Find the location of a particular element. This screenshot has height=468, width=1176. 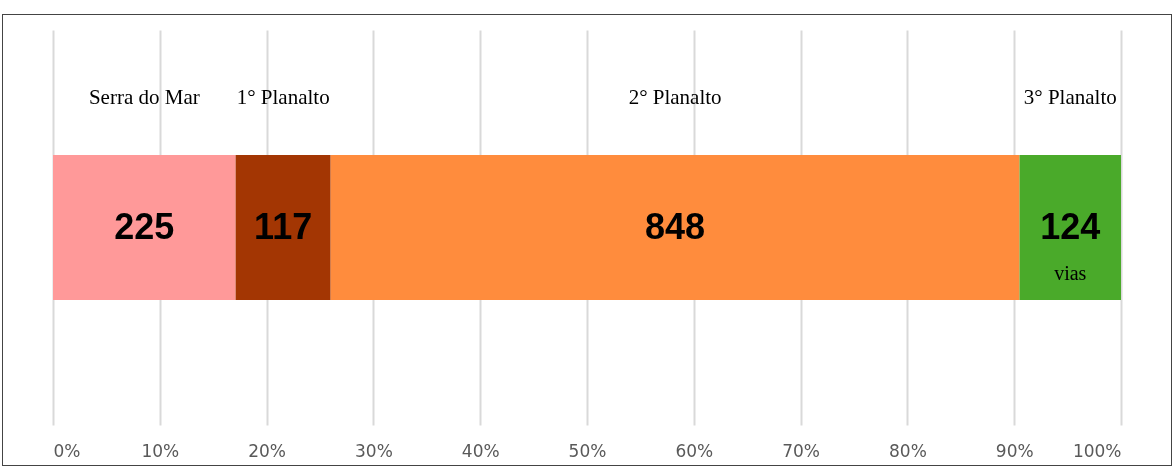

x-tick-label: 100% is located at coordinates (1097, 450).